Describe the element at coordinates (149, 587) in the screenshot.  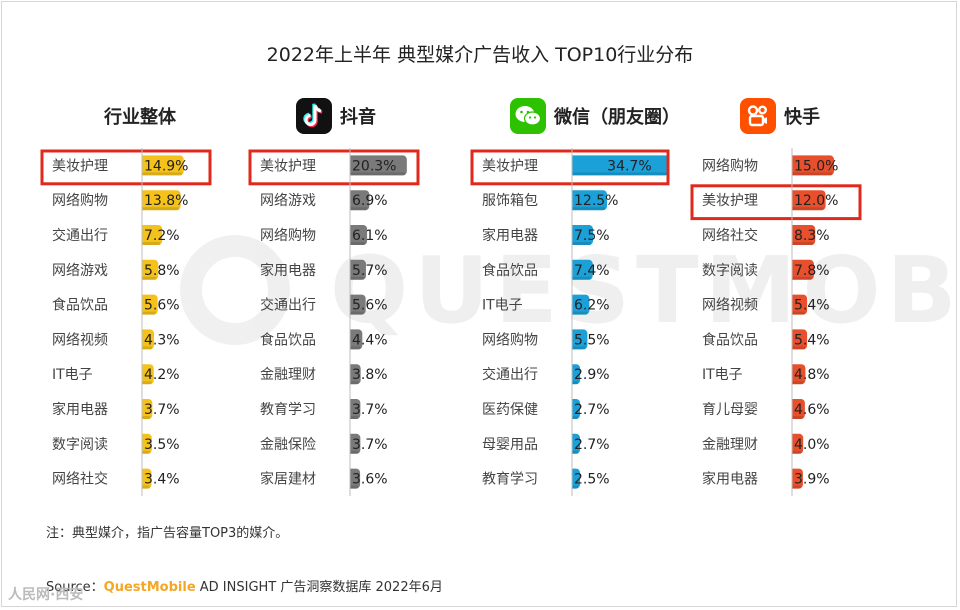
I see `source-brand: QuestMobile` at that location.